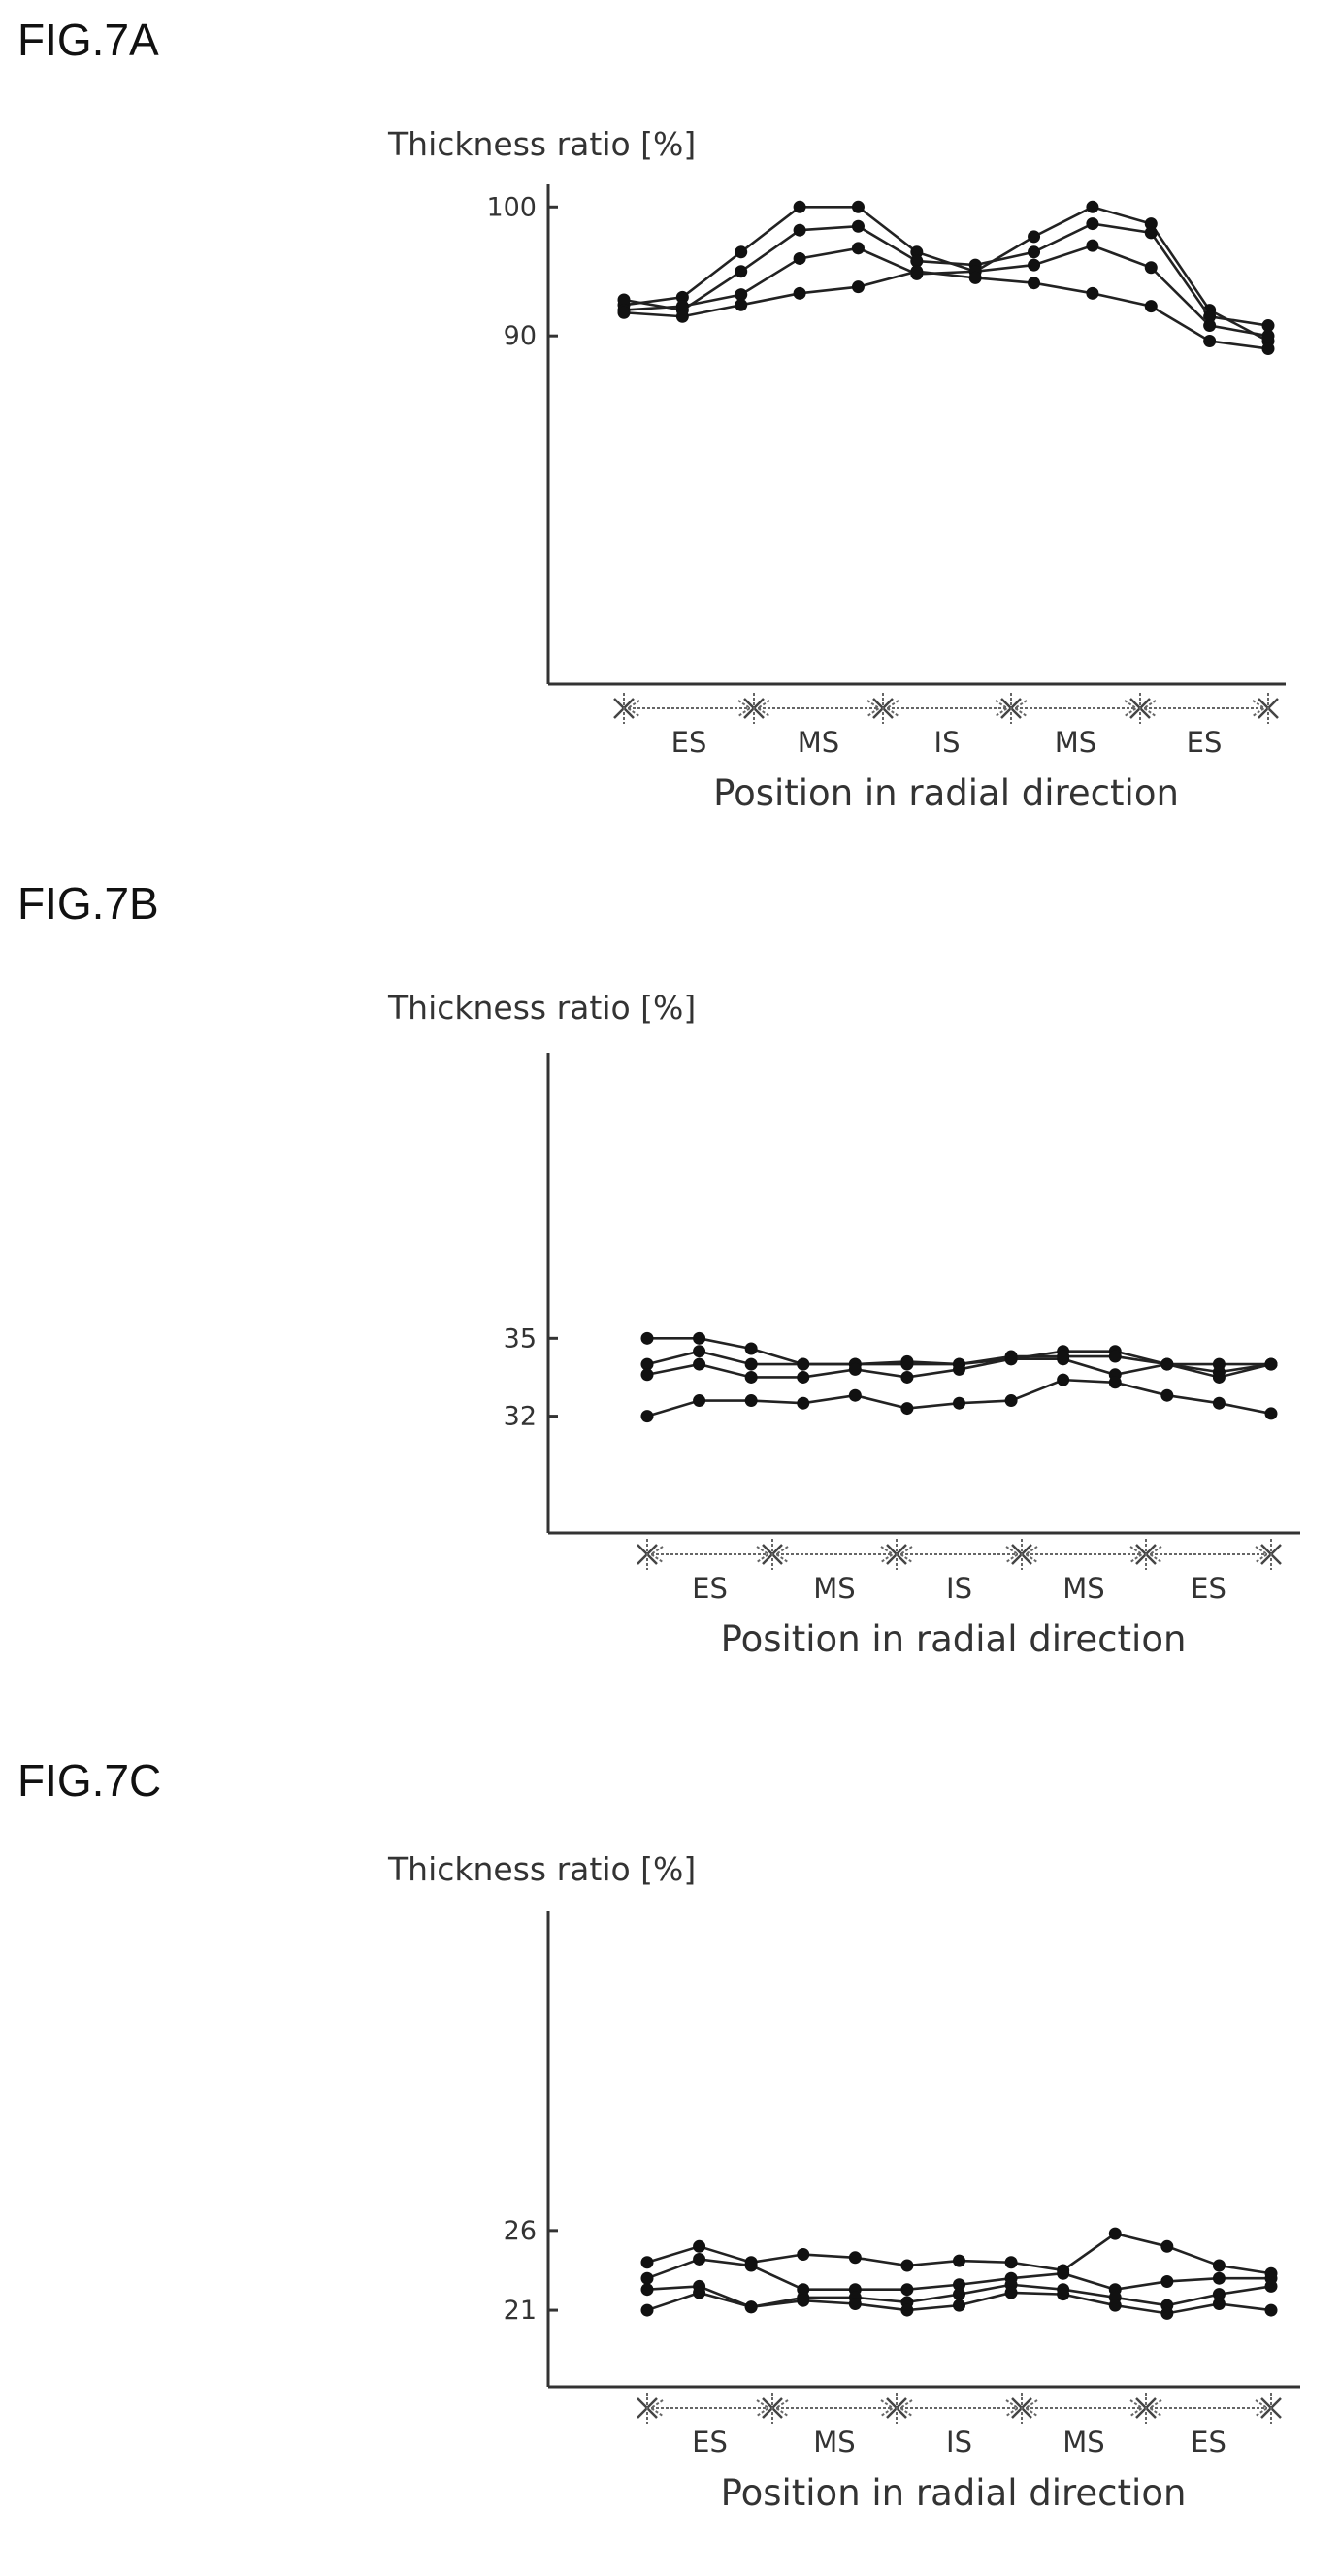 The image size is (1340, 2576). Describe the element at coordinates (88, 904) in the screenshot. I see `figure-label-7b: FIG.7B` at that location.